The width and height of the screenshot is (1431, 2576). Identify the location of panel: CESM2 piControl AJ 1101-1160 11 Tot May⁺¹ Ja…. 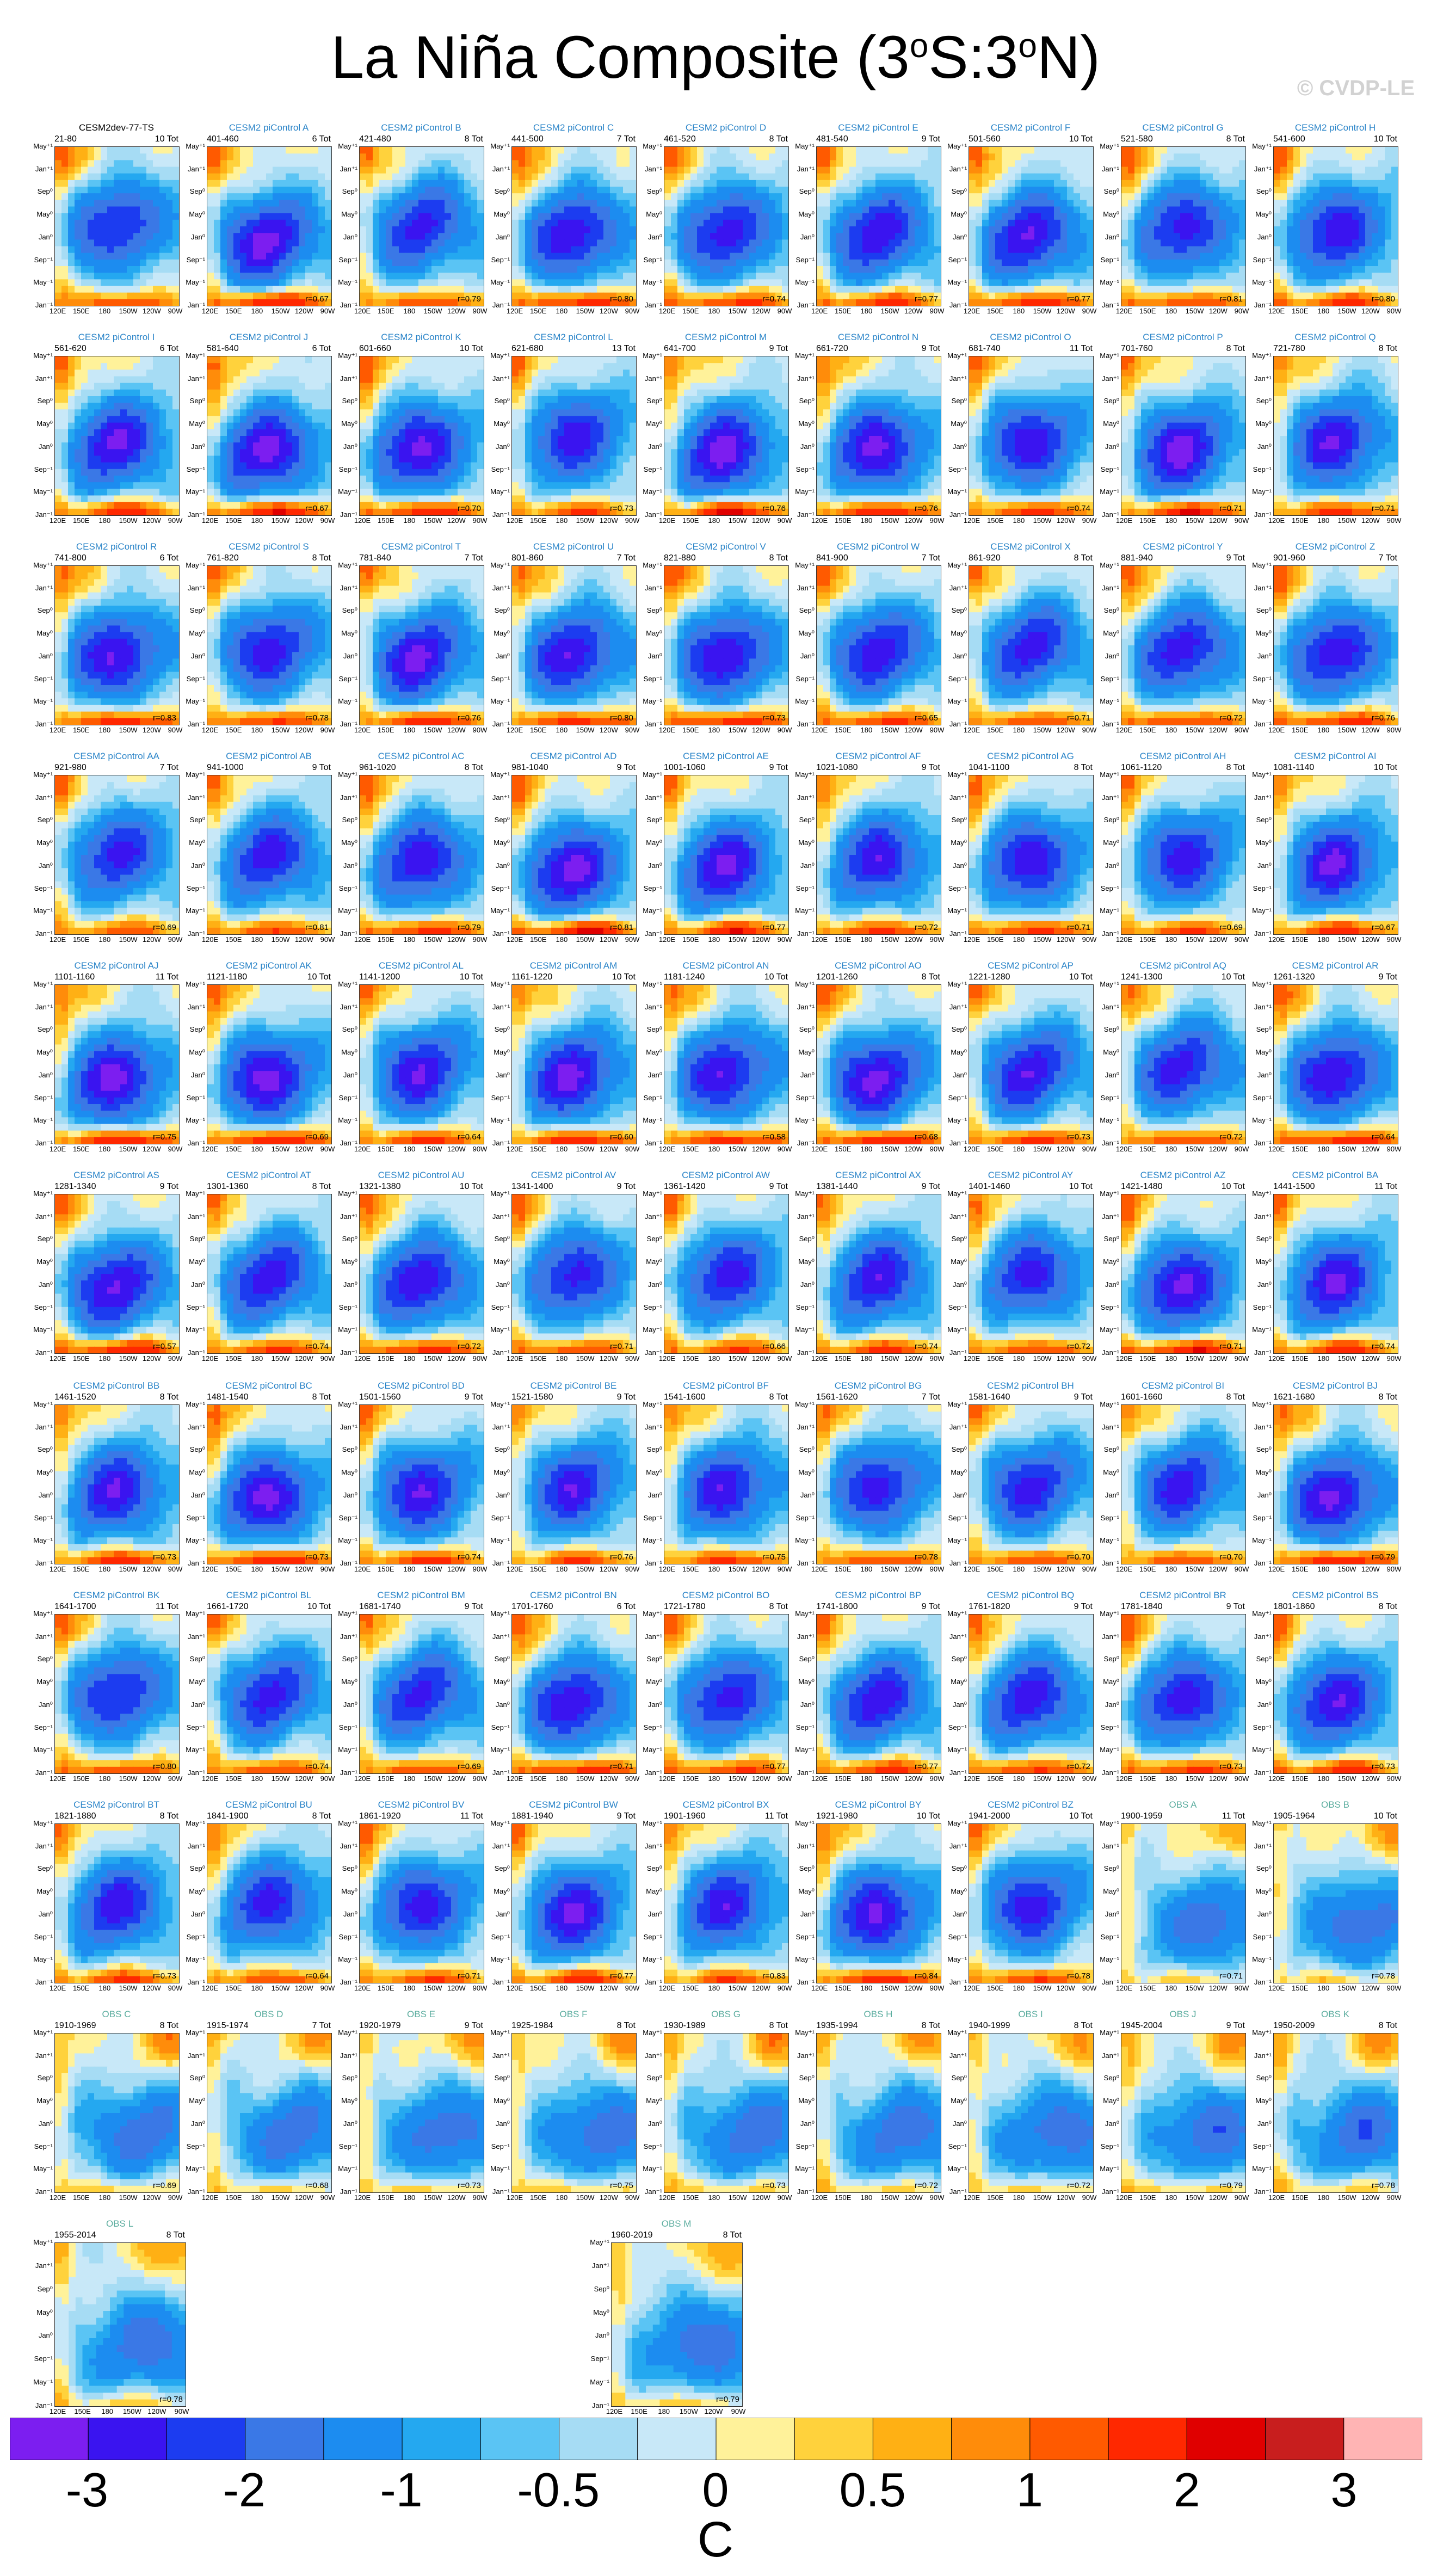
(107, 1058).